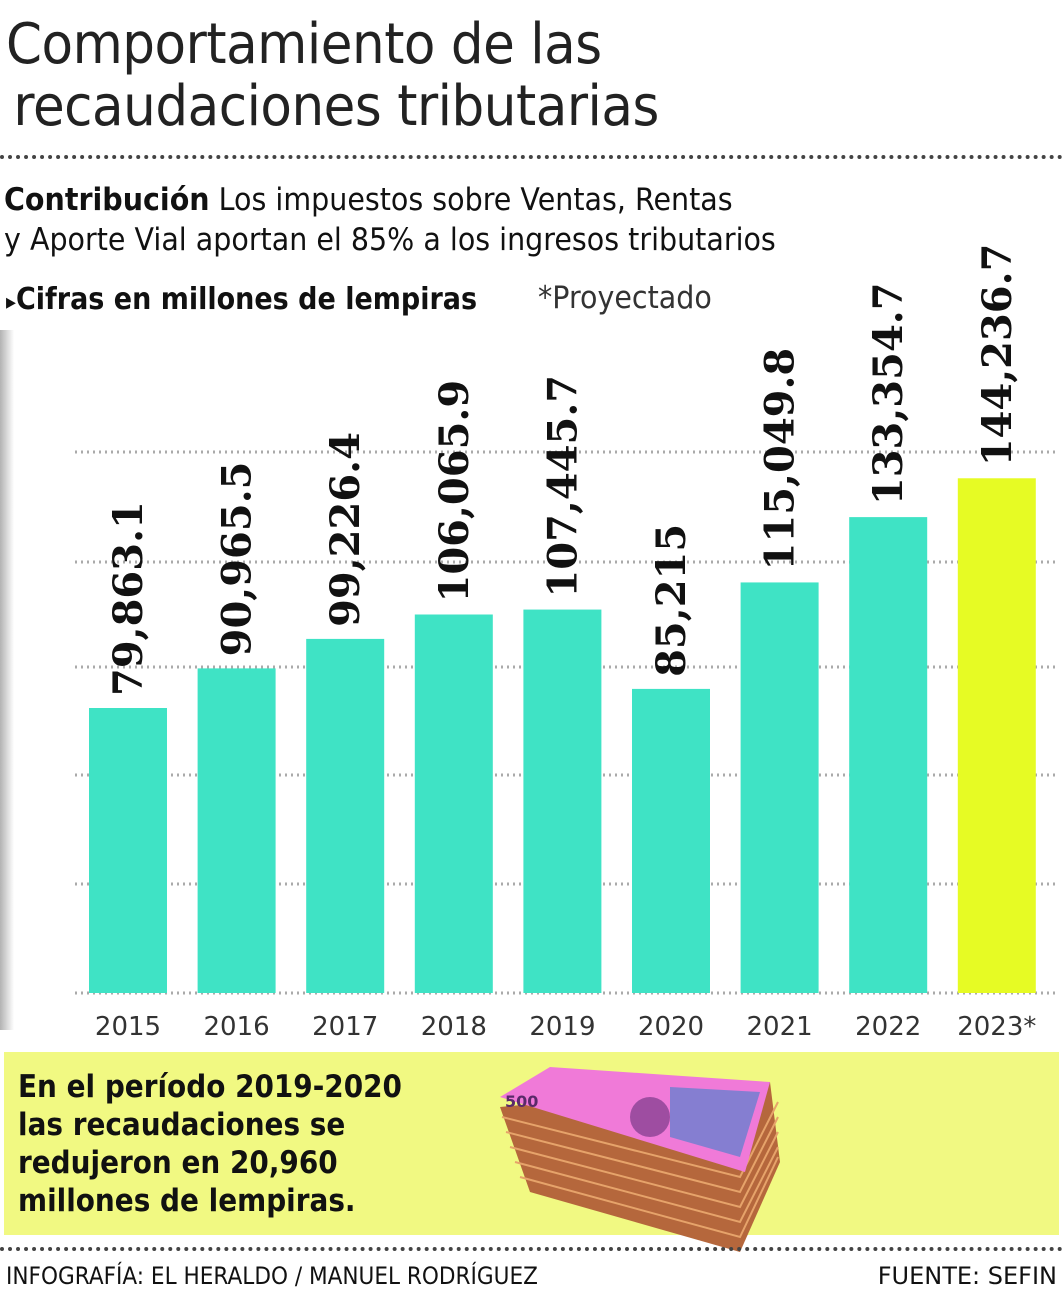  I want to click on bar-2017, so click(345, 815).